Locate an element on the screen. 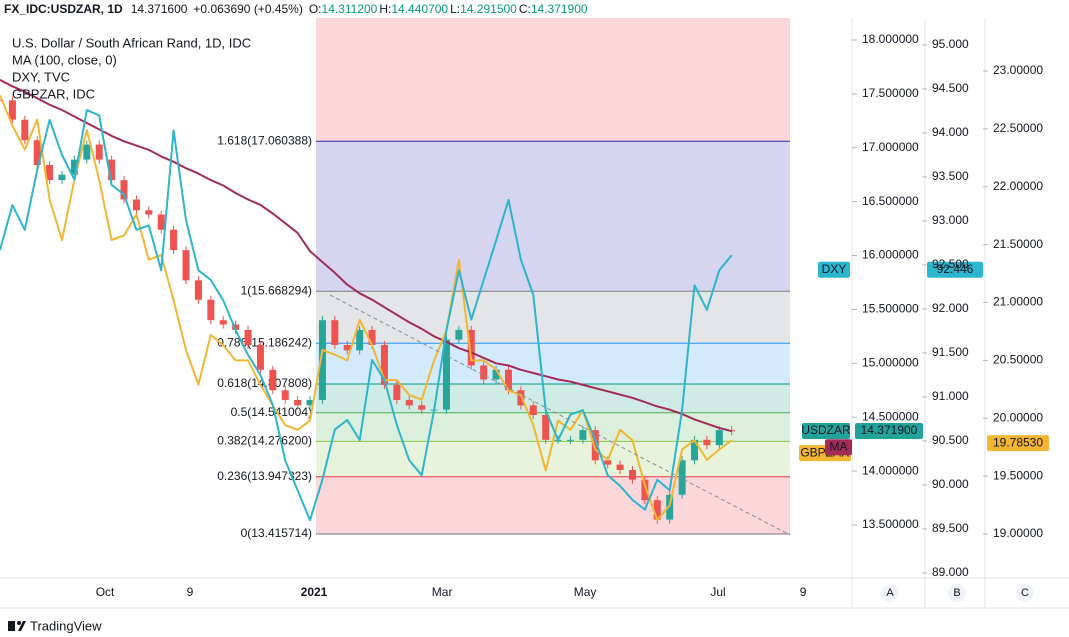  series-tag: USDZAR is located at coordinates (826, 430).